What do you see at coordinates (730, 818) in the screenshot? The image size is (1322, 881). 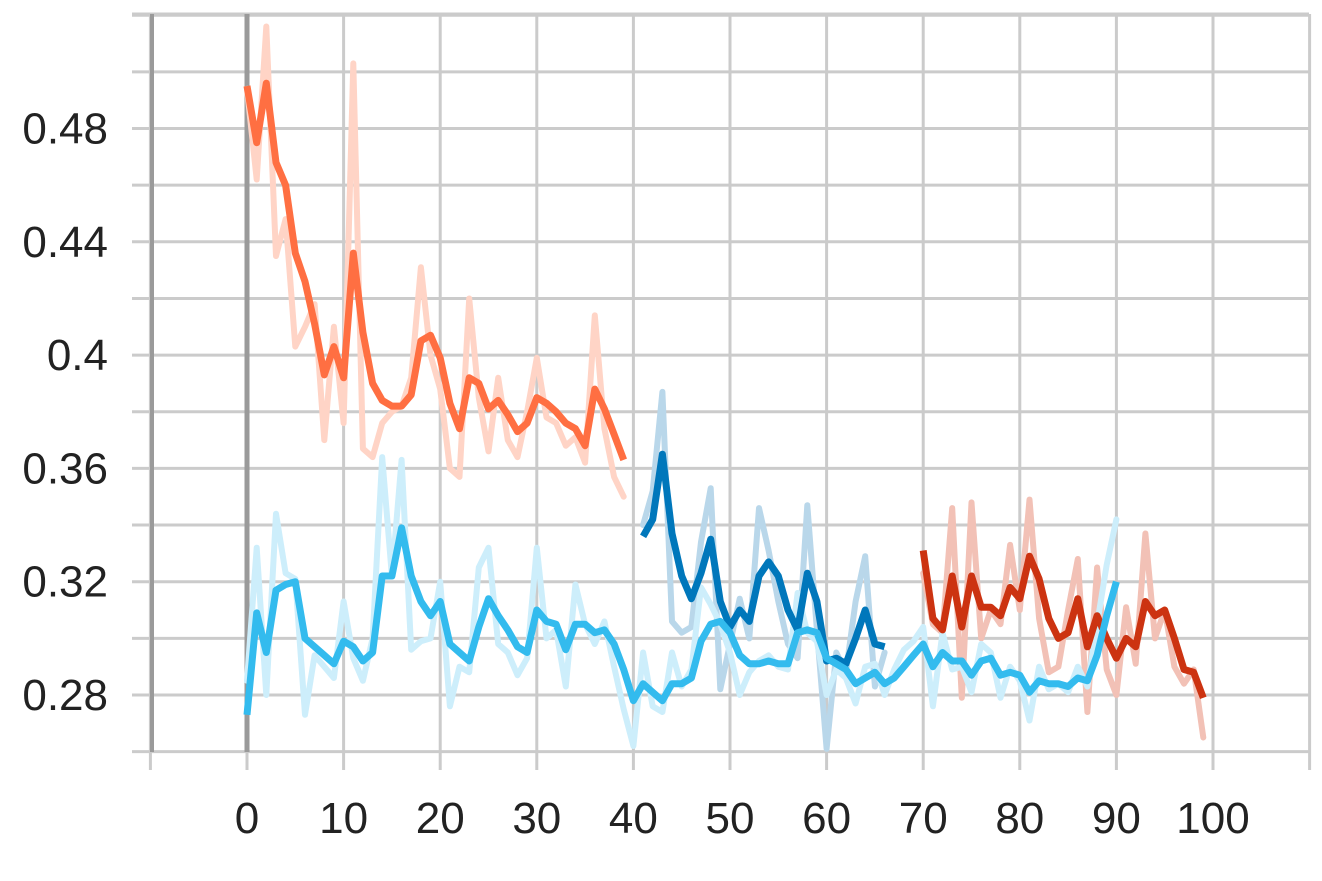 I see `x-tick-label: 50` at bounding box center [730, 818].